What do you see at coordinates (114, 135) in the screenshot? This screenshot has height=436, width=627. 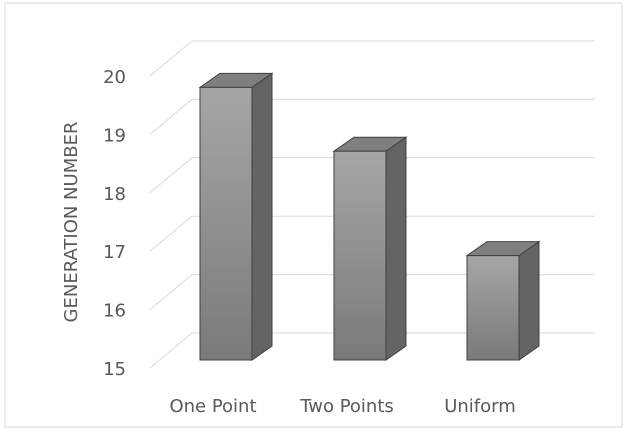 I see `y-tick-label: 19` at bounding box center [114, 135].